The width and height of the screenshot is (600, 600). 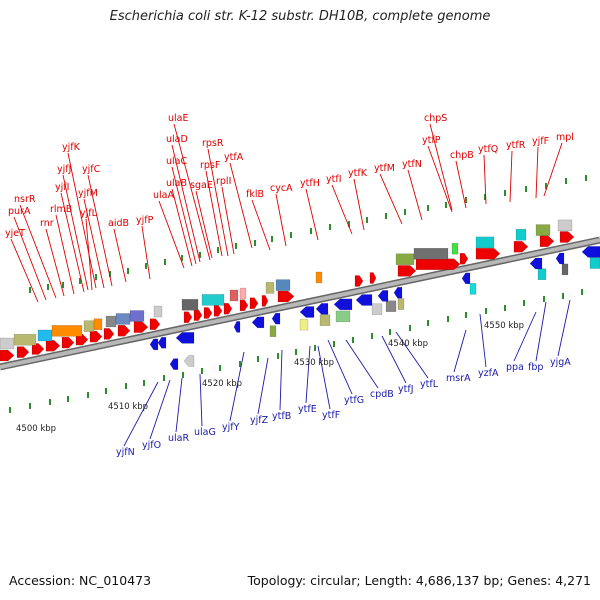 What do you see at coordinates (488, 373) in the screenshot?
I see `reverse-gene-label-14: yzfA` at bounding box center [488, 373].